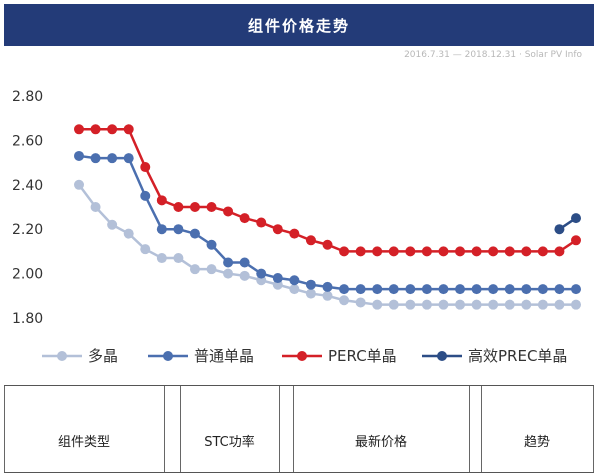 The width and height of the screenshot is (600, 475). I want to click on legend-label: PERC单晶, so click(362, 356).